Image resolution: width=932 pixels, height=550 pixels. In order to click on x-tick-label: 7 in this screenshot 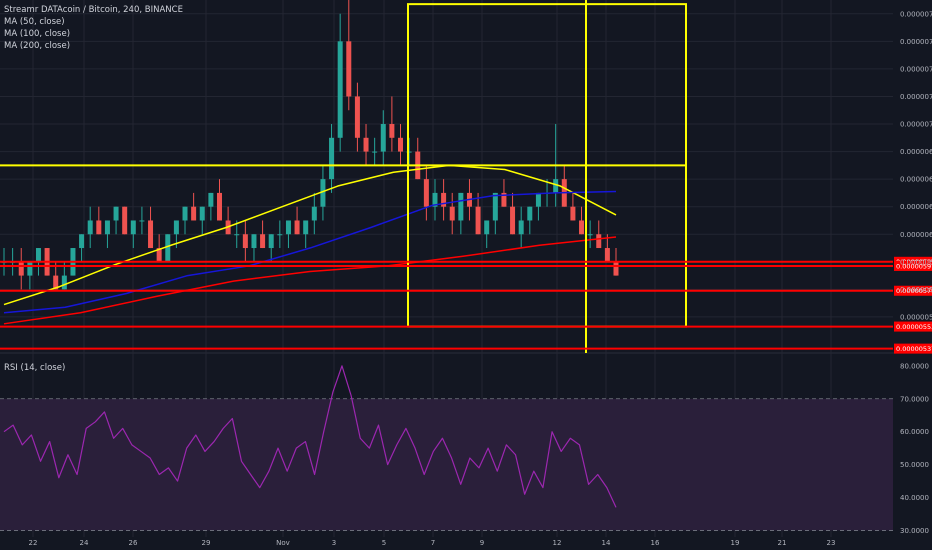, I will do `click(433, 543)`.